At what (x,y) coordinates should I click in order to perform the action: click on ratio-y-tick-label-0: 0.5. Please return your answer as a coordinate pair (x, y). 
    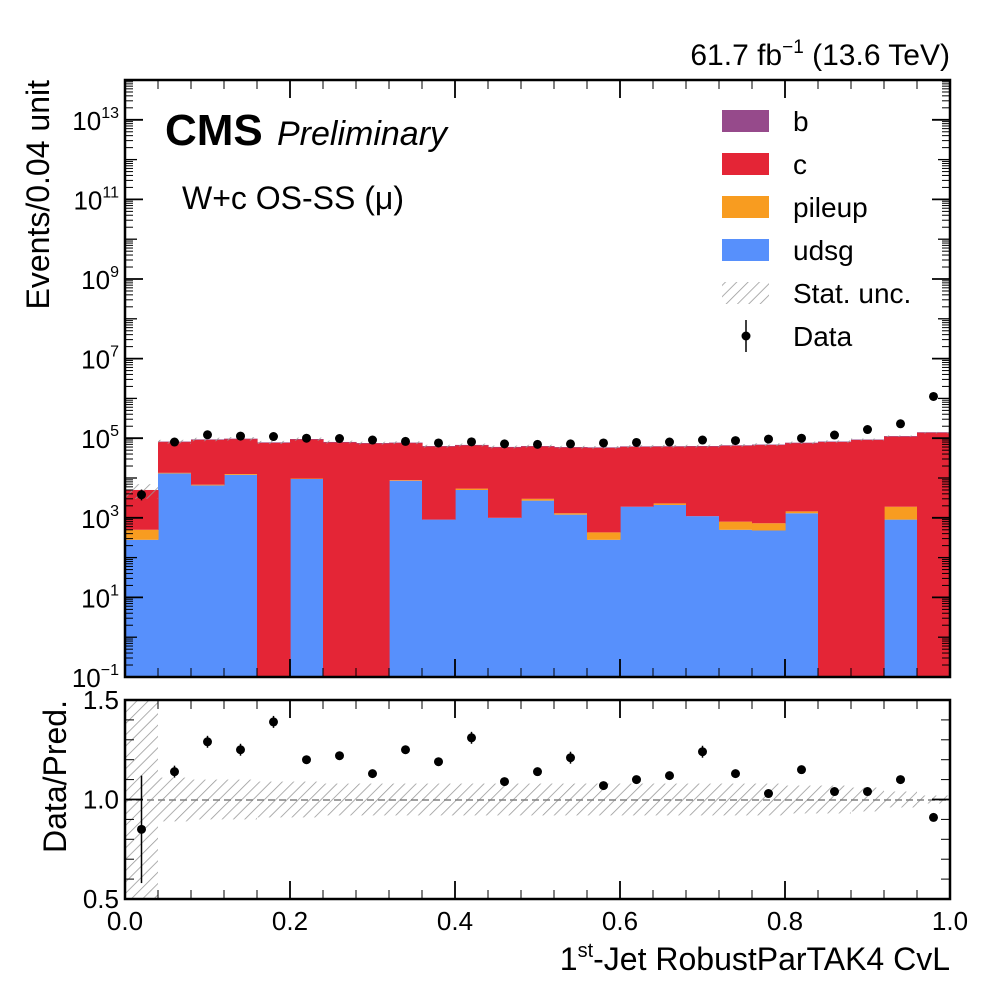
    Looking at the image, I should click on (101, 899).